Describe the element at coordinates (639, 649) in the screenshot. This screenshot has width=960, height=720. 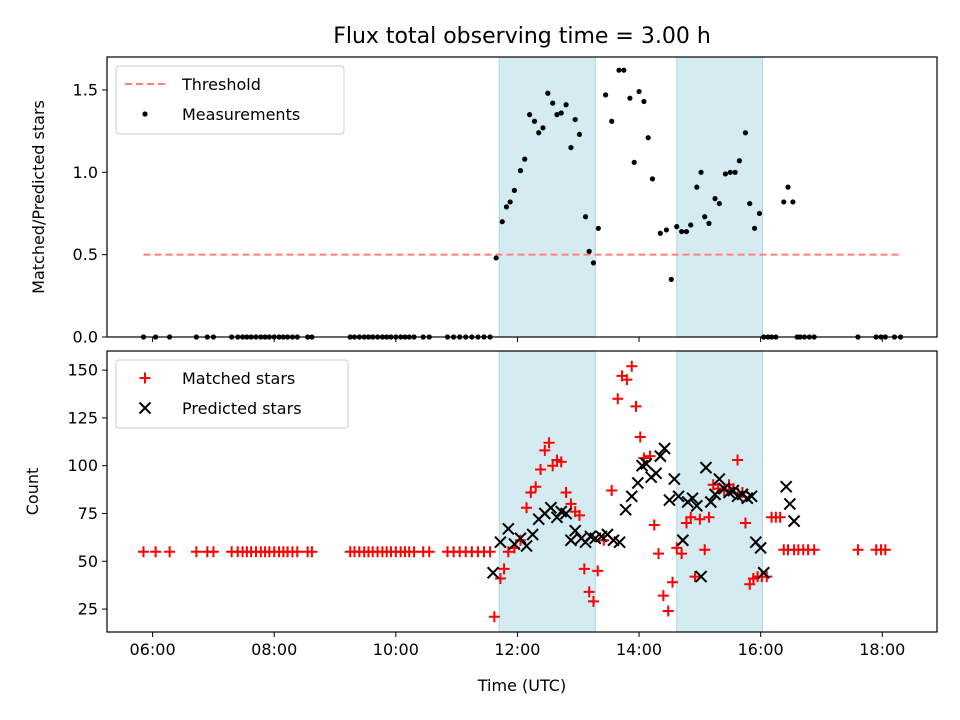
I see `x-tick-label: 14:00` at that location.